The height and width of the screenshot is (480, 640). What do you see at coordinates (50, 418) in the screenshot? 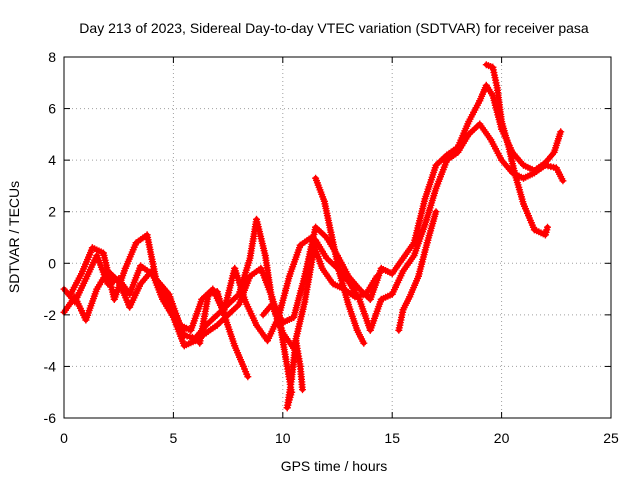
I see `y-tick-label: -6` at bounding box center [50, 418].